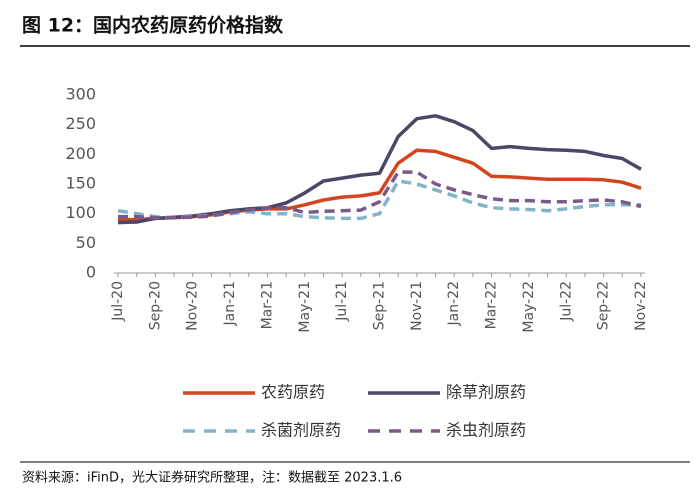 This screenshot has width=699, height=501. Describe the element at coordinates (230, 303) in the screenshot. I see `x-tick-label: Jan-21` at that location.